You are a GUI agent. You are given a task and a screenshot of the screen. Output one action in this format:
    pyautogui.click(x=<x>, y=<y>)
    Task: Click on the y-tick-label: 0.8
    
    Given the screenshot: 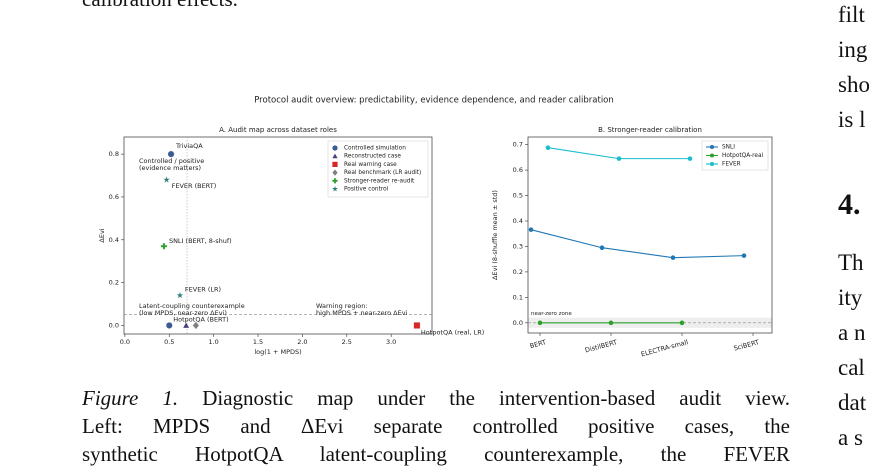 What is the action you would take?
    pyautogui.click(x=114, y=154)
    